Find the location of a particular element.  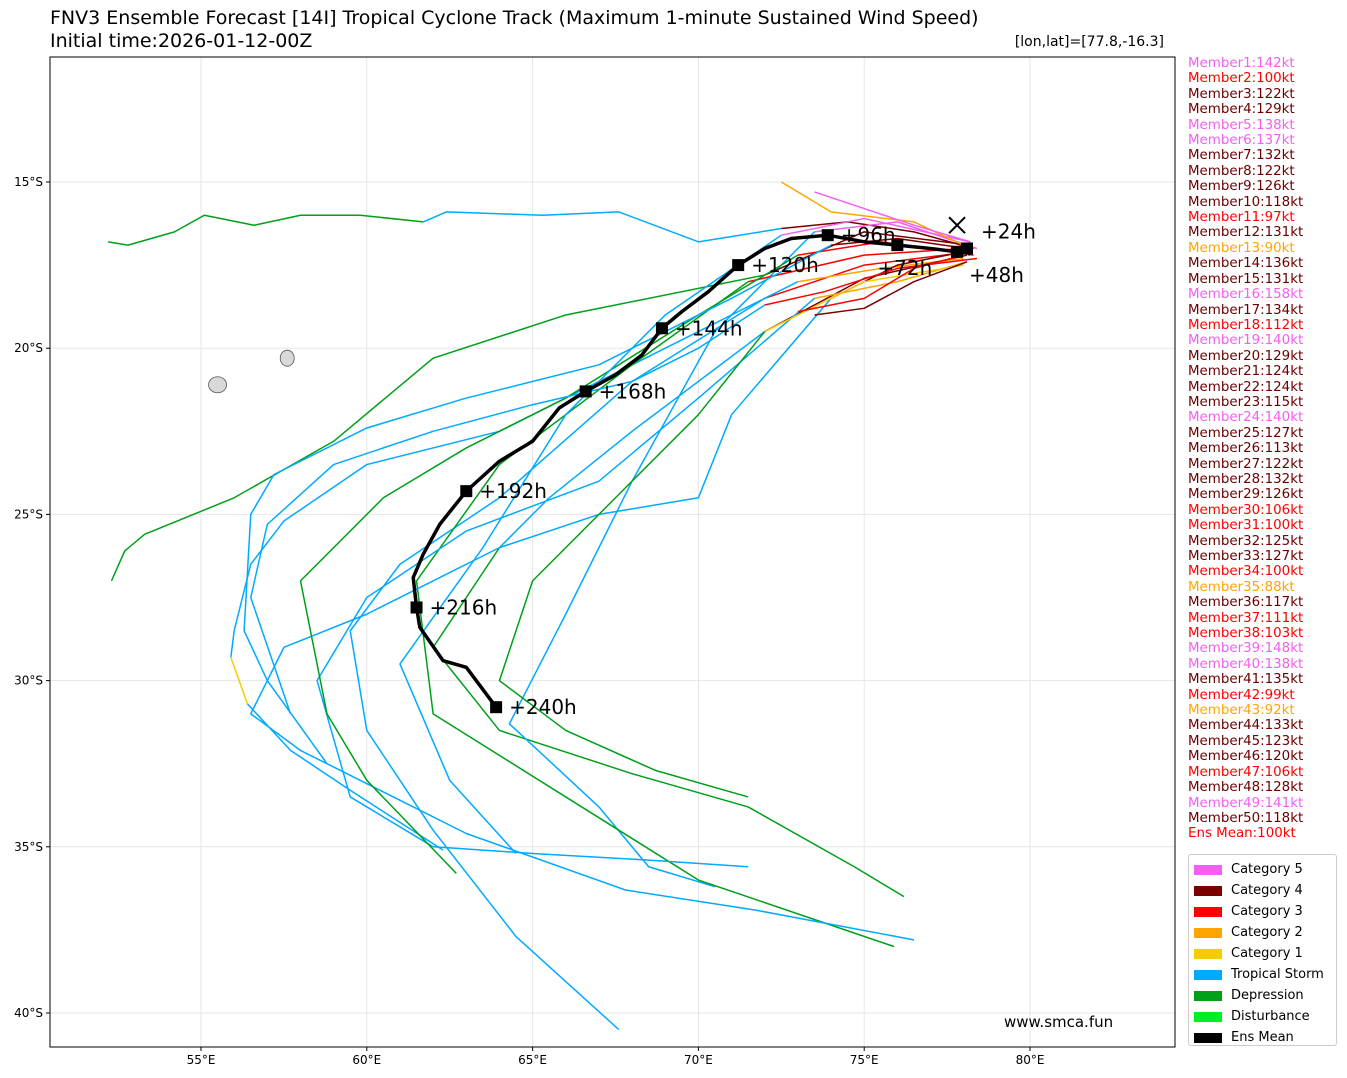

member-intensity-item: Member2:100kt is located at coordinates (1241, 79).